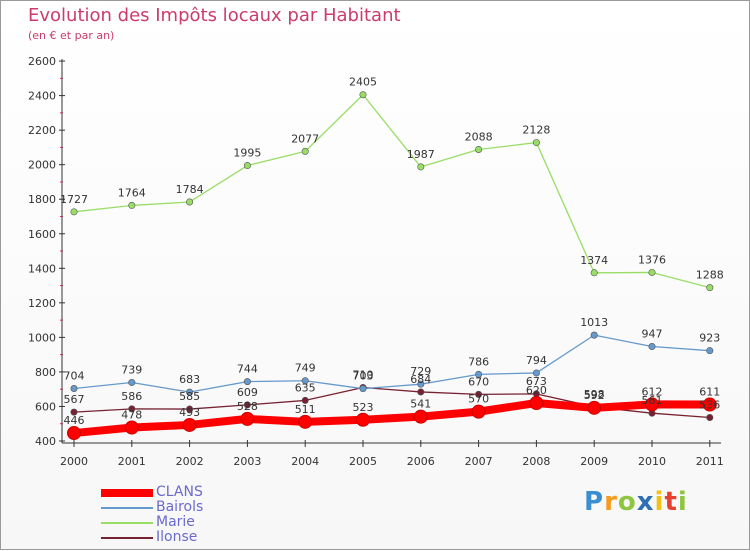  I want to click on x-tick-label: 2007, so click(479, 461).